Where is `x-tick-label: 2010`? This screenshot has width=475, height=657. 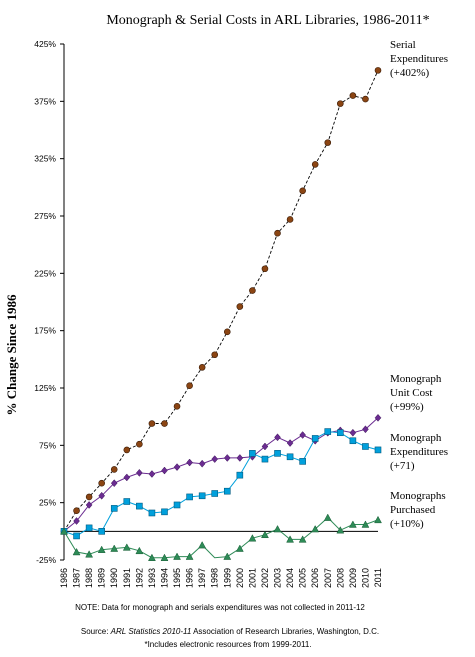 x-tick-label: 2010 is located at coordinates (365, 578).